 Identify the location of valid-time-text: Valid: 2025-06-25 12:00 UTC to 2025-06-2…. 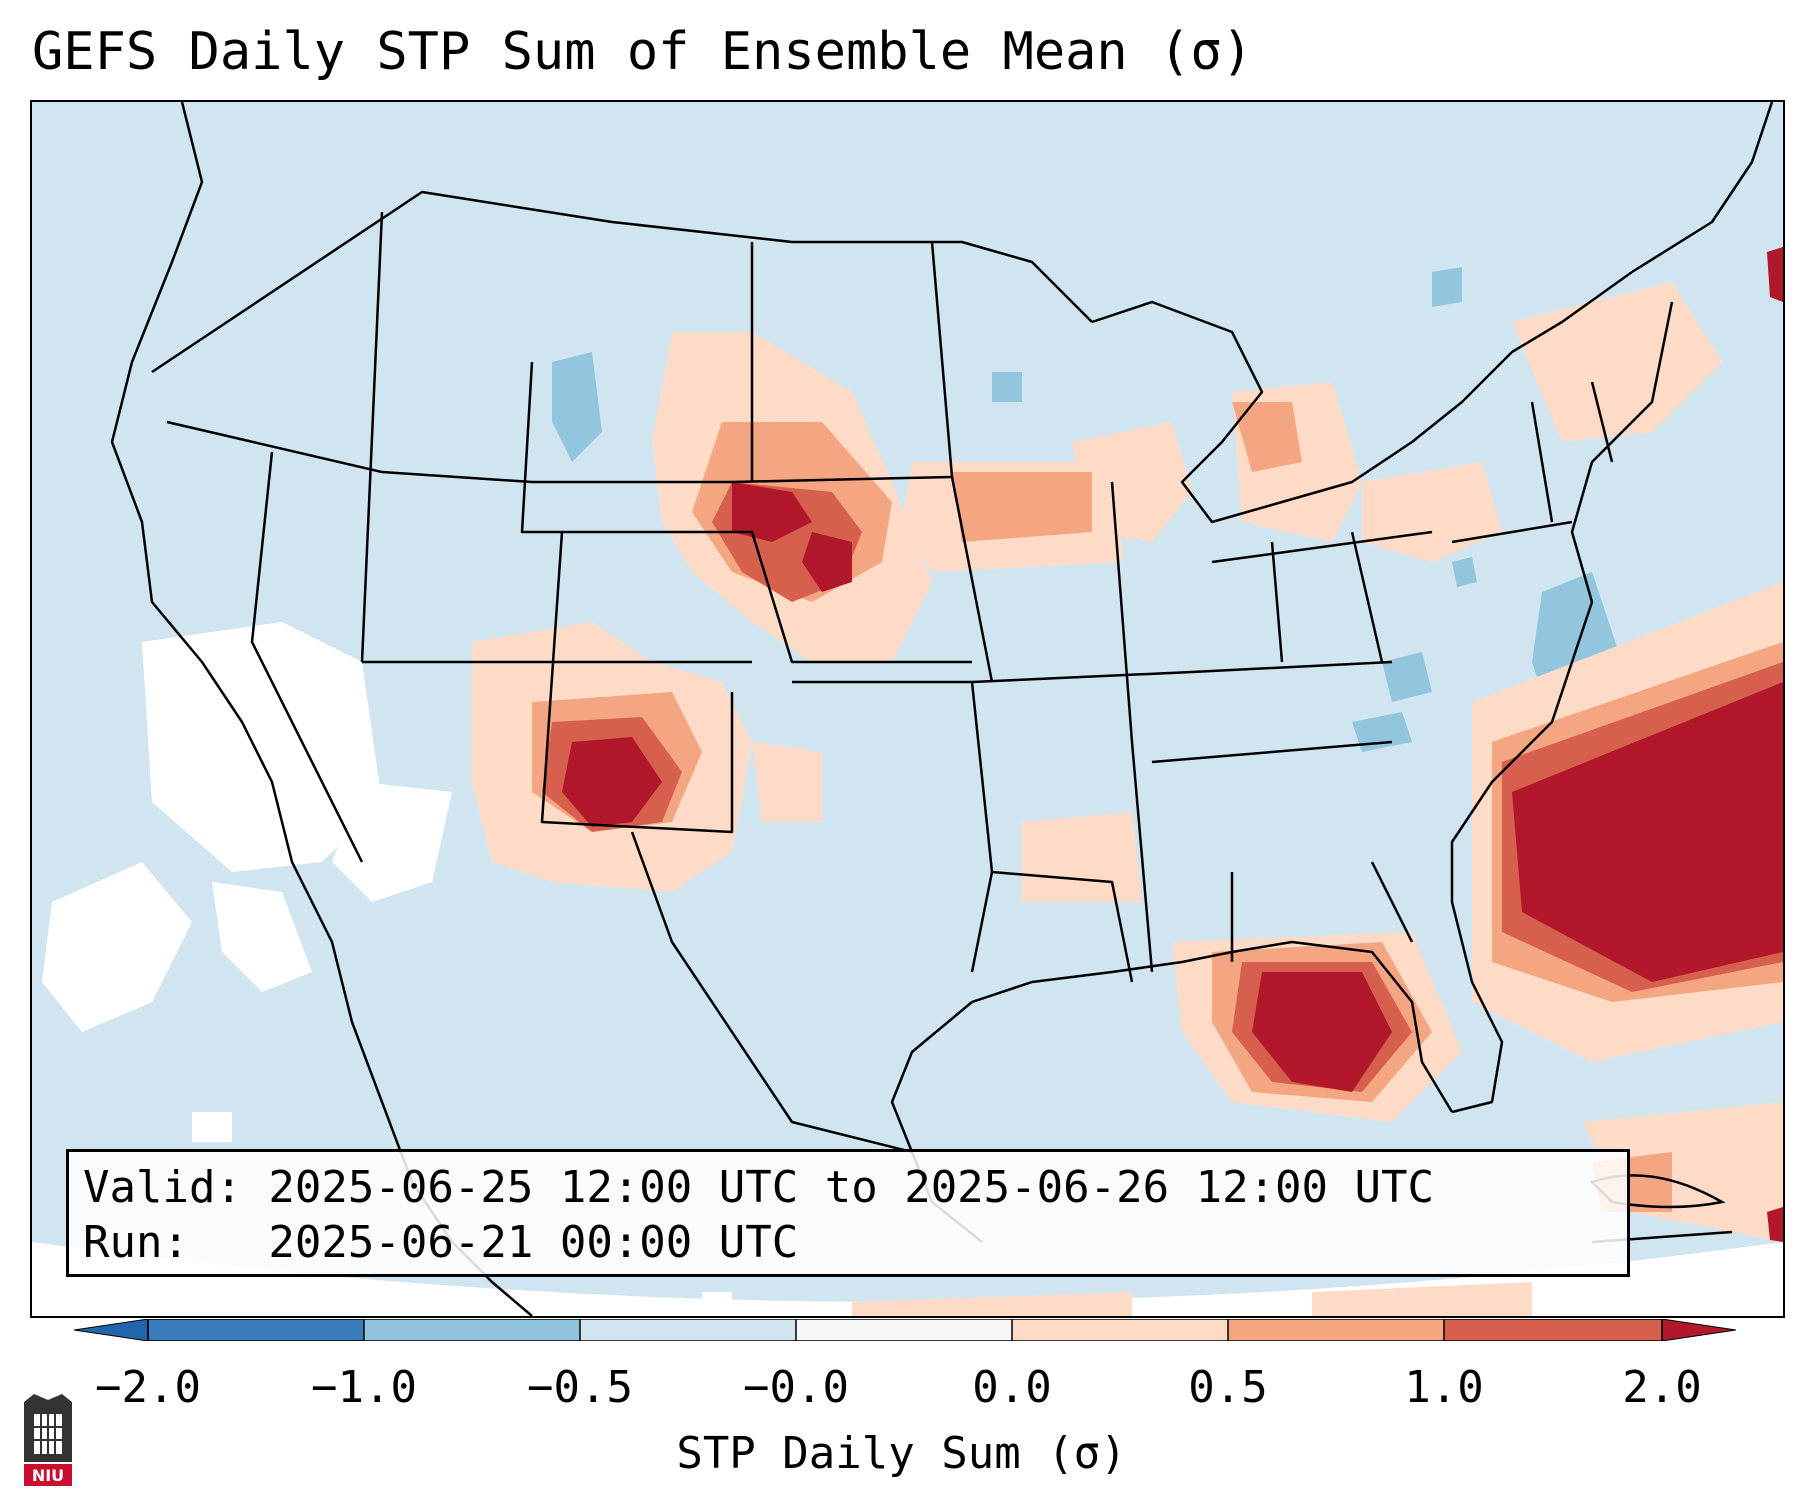
(759, 1187).